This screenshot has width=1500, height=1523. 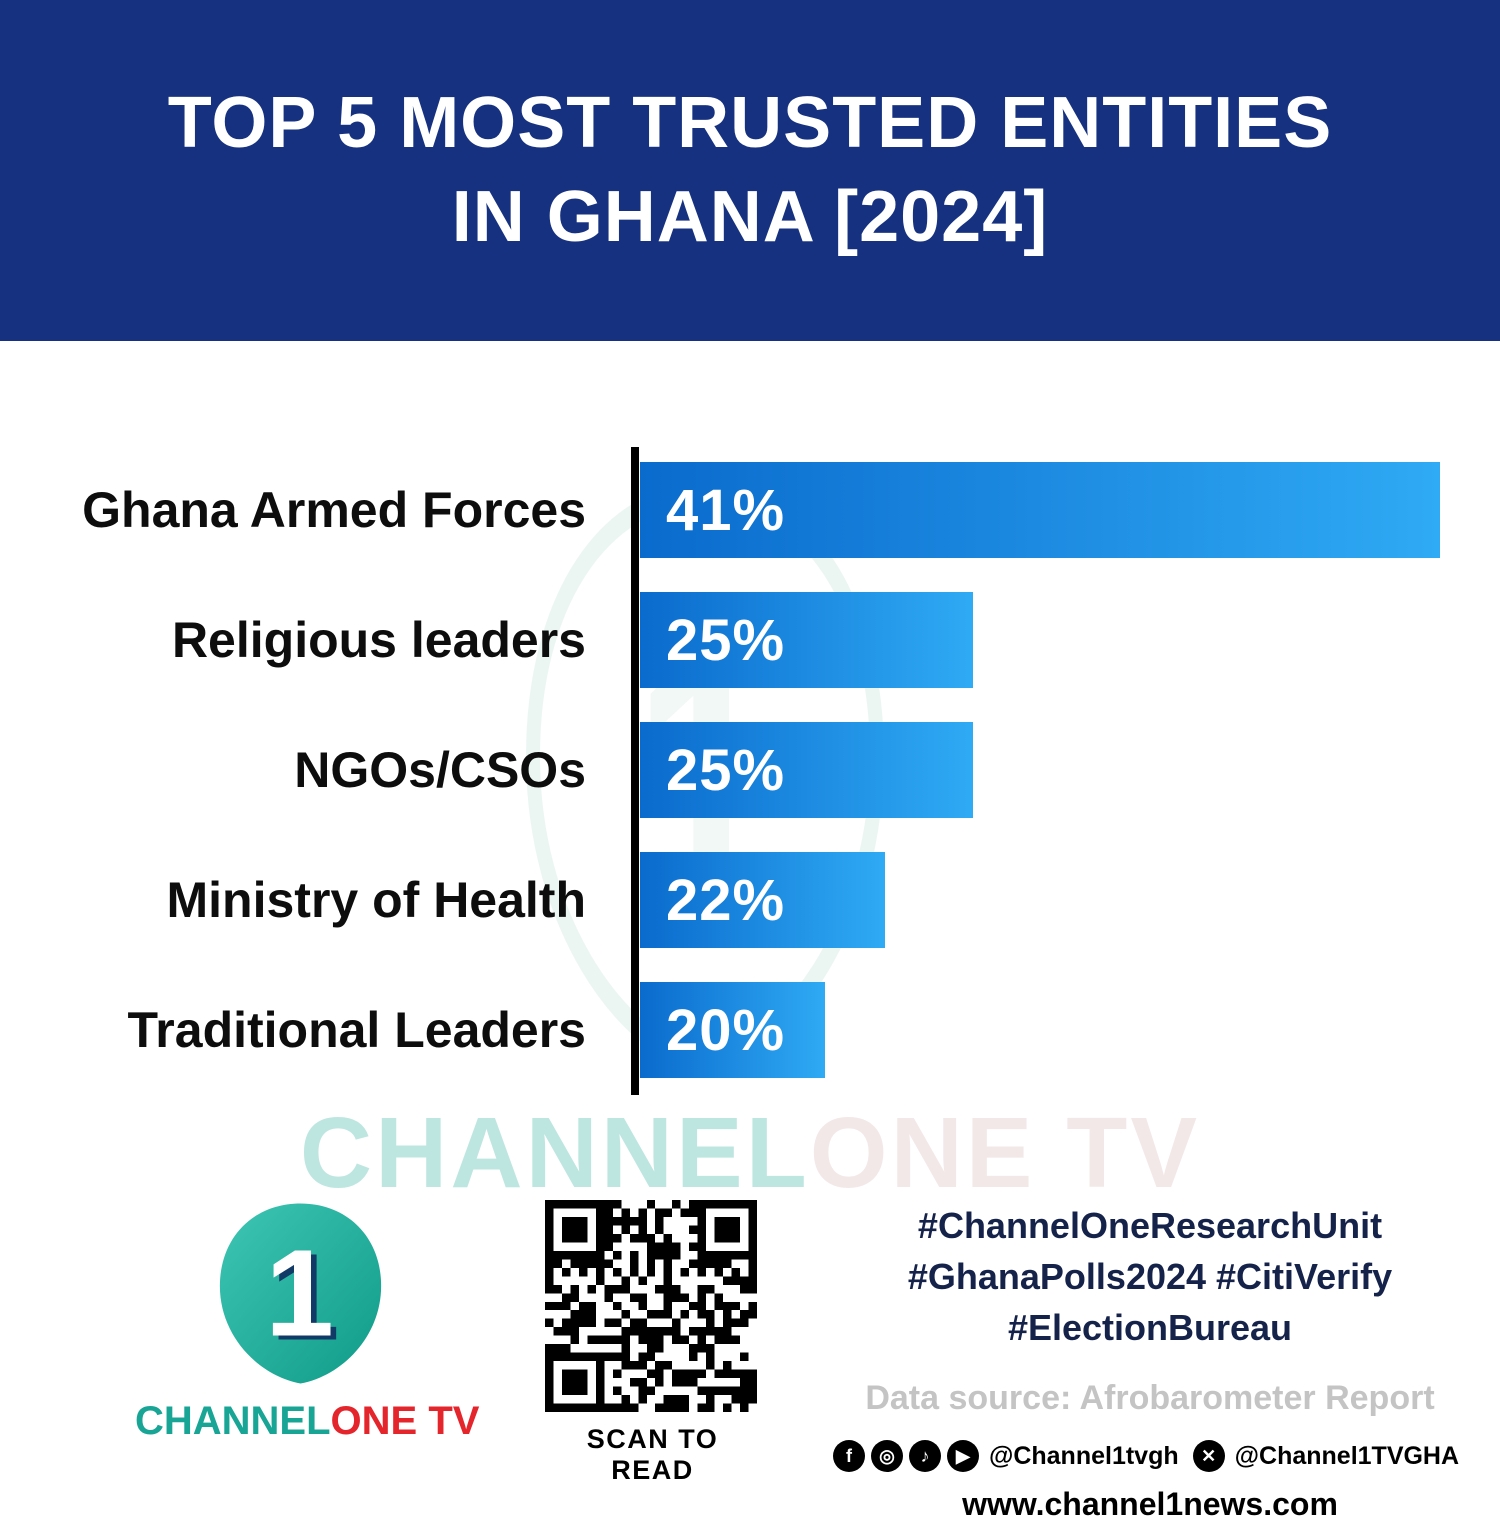 I want to click on facebook-icon: f, so click(x=848, y=1456).